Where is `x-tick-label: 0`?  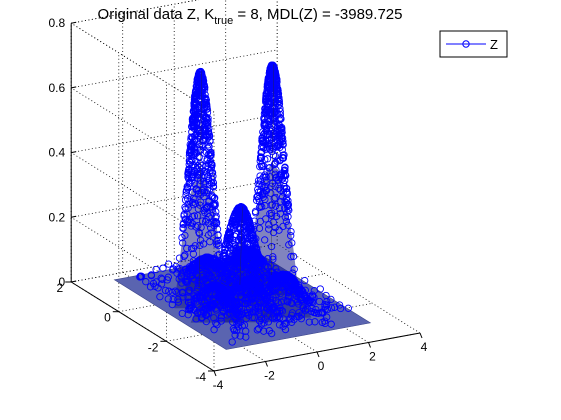 x-tick-label: 0 is located at coordinates (321, 366).